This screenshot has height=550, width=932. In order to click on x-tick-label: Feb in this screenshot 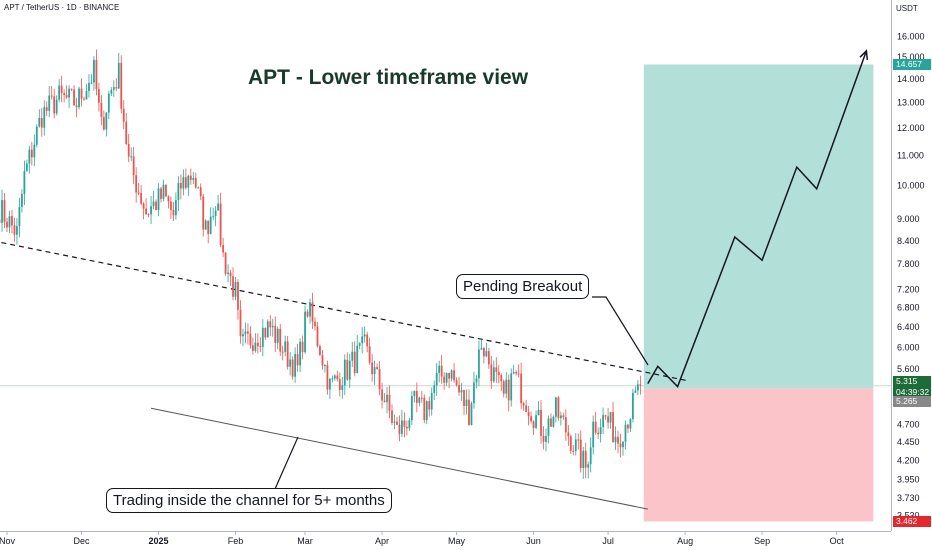, I will do `click(236, 541)`.